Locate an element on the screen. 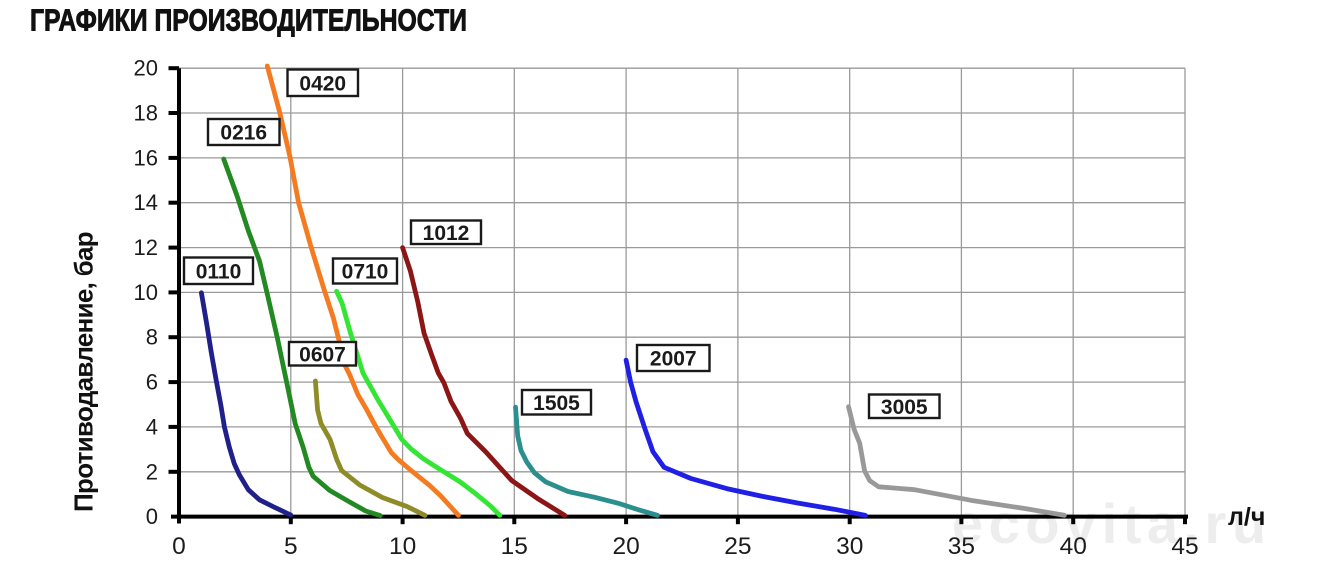  svg-text: 30 is located at coordinates (849, 546).